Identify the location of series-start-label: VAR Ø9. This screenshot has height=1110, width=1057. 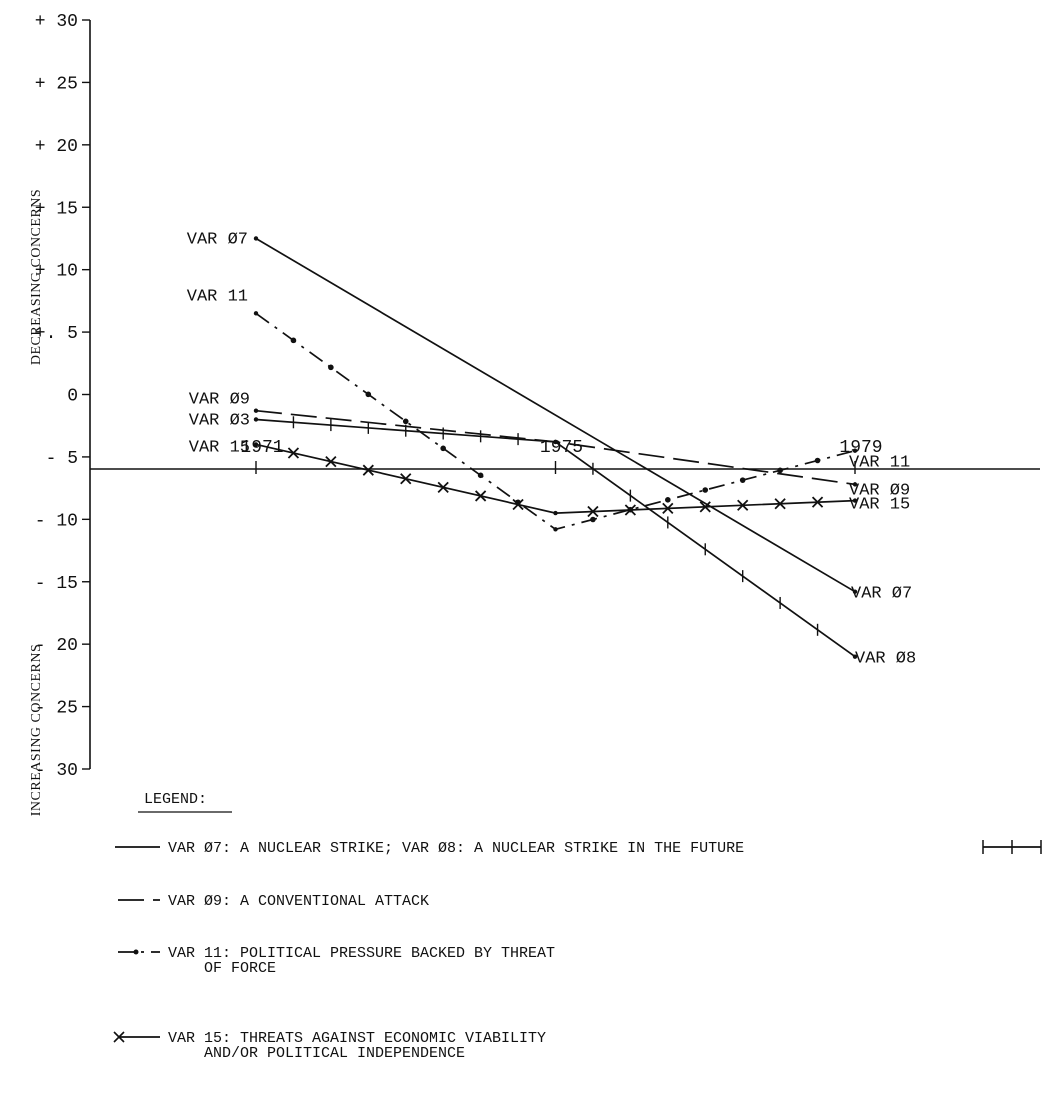
(219, 400).